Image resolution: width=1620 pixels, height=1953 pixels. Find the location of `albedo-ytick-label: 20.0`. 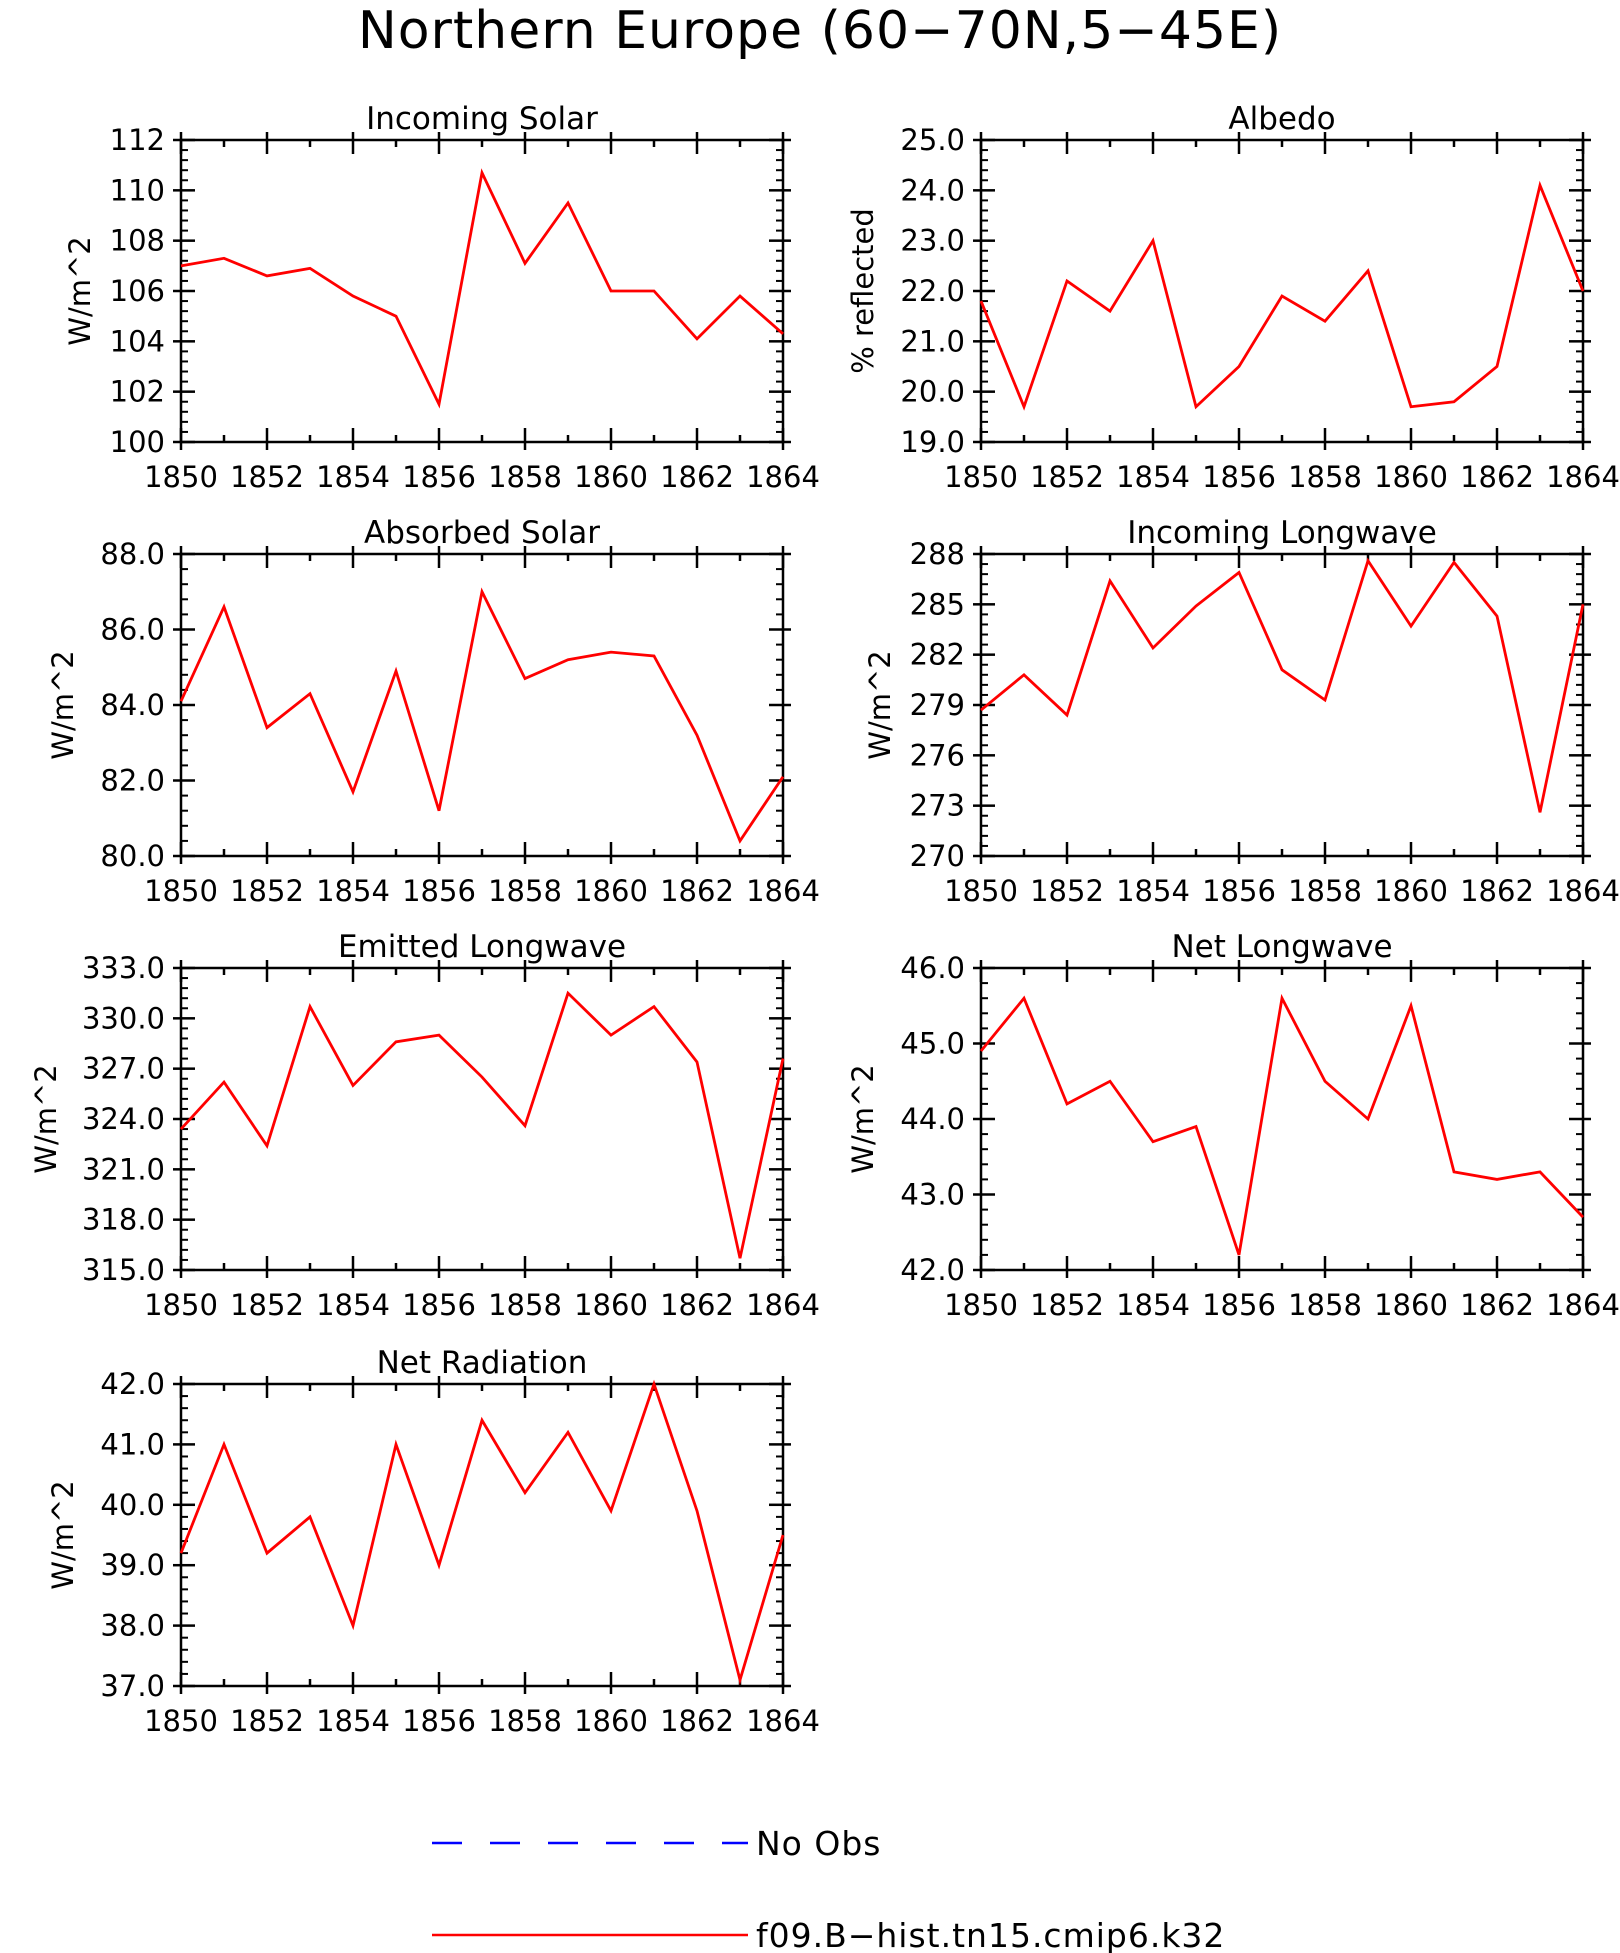

albedo-ytick-label: 20.0 is located at coordinates (932, 392).